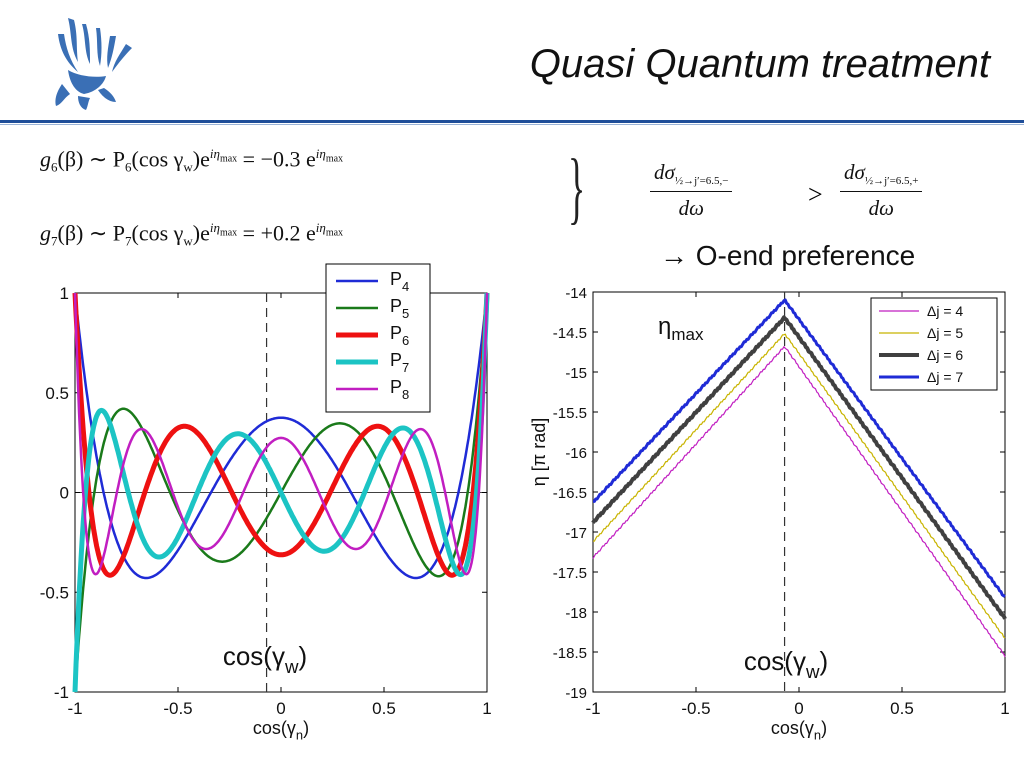 The image size is (1024, 768). Describe the element at coordinates (399, 281) in the screenshot. I see `left-legend-label-p4: P4` at that location.